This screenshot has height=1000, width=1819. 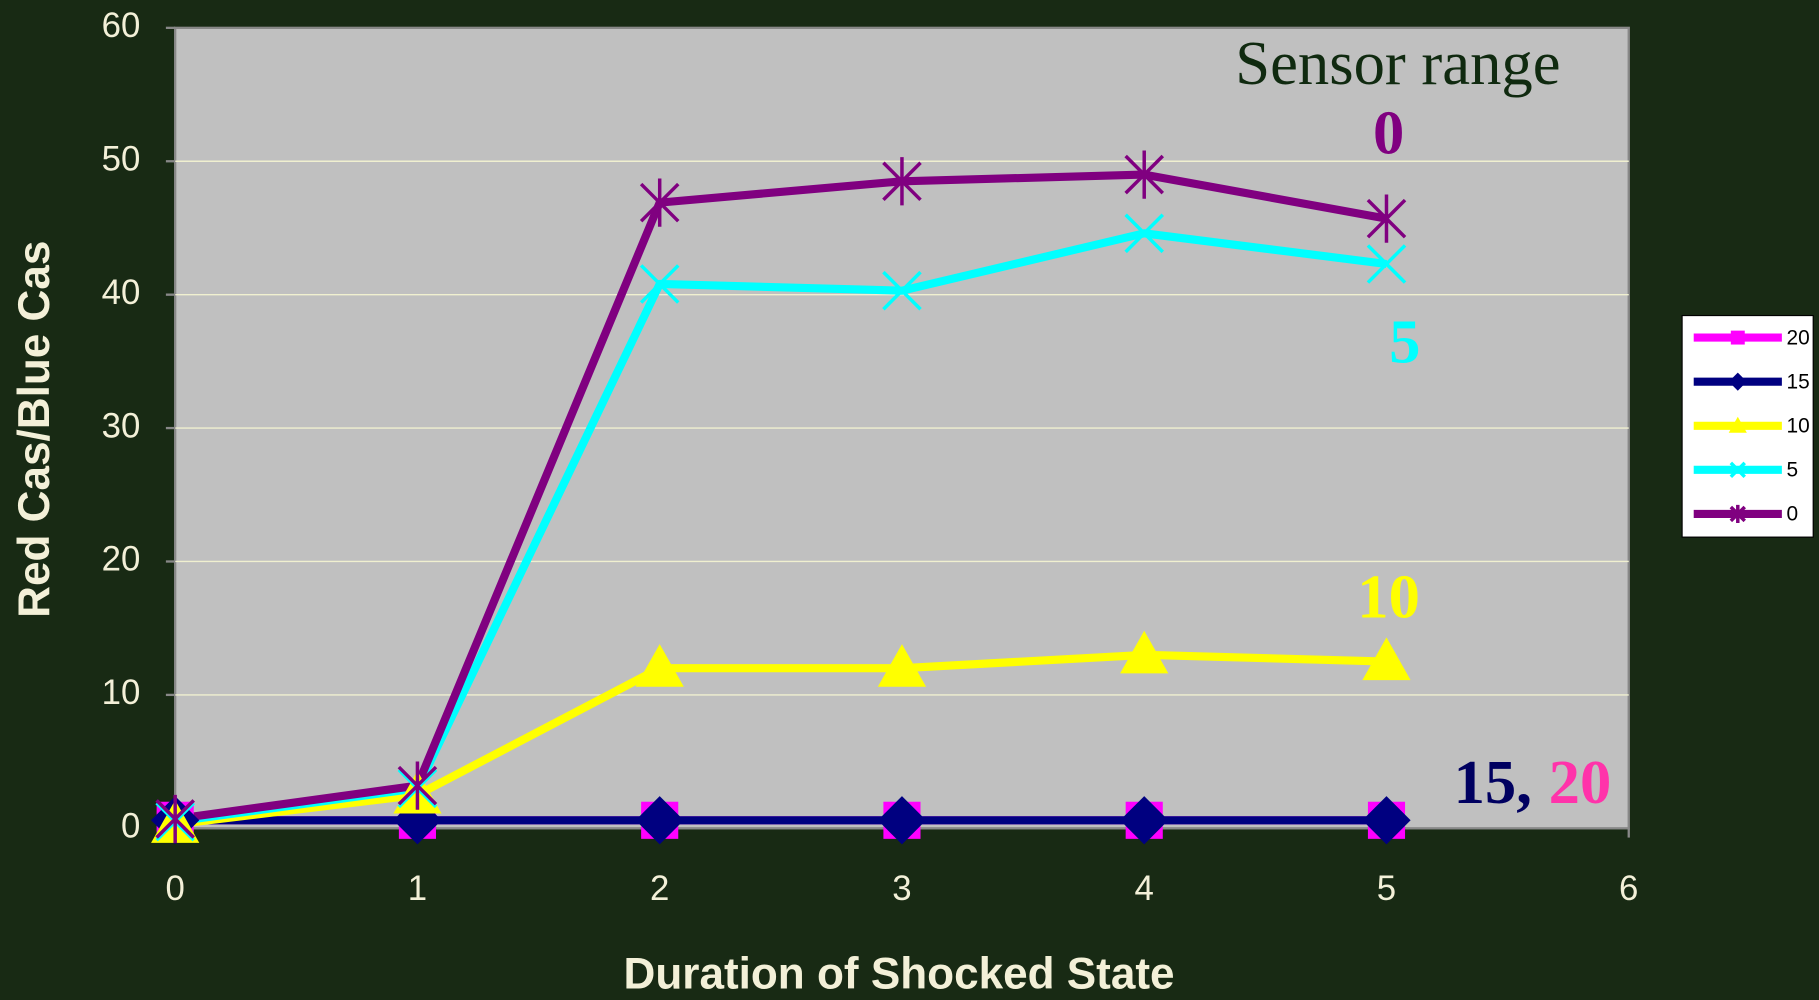 I want to click on legend-label: 5, so click(x=1793, y=470).